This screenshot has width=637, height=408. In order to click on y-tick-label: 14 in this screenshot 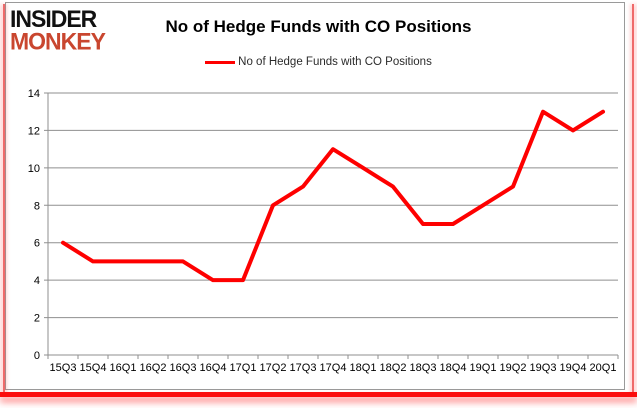, I will do `click(34, 94)`.